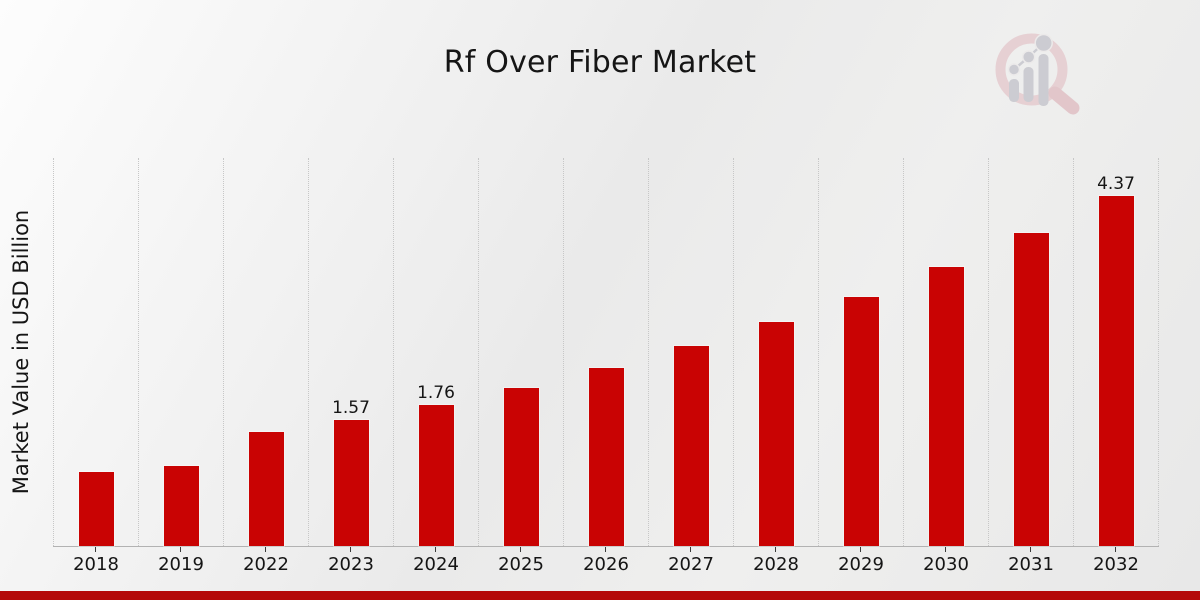 The width and height of the screenshot is (1200, 600). What do you see at coordinates (351, 407) in the screenshot?
I see `bar-value-label: 1.57` at bounding box center [351, 407].